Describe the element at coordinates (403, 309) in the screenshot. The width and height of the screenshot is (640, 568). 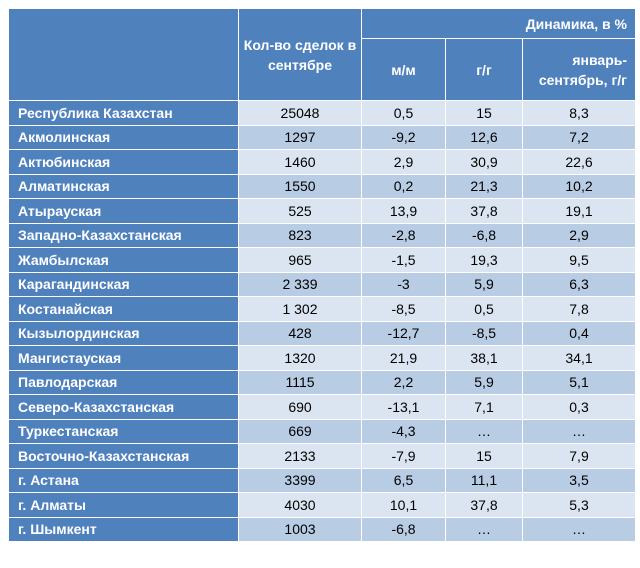
I see `mm-cell: -8,5` at that location.